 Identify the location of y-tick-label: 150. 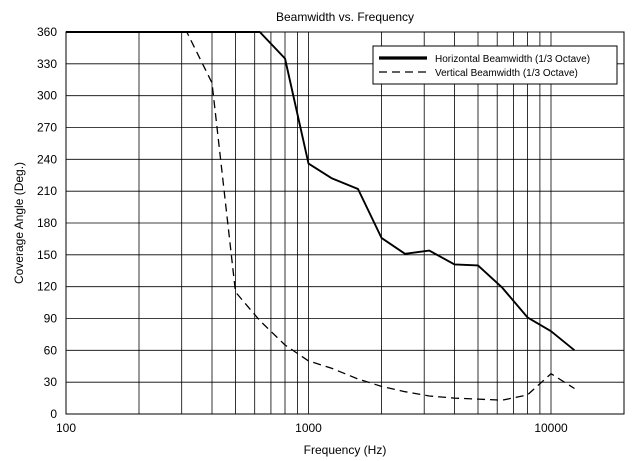
(47, 255).